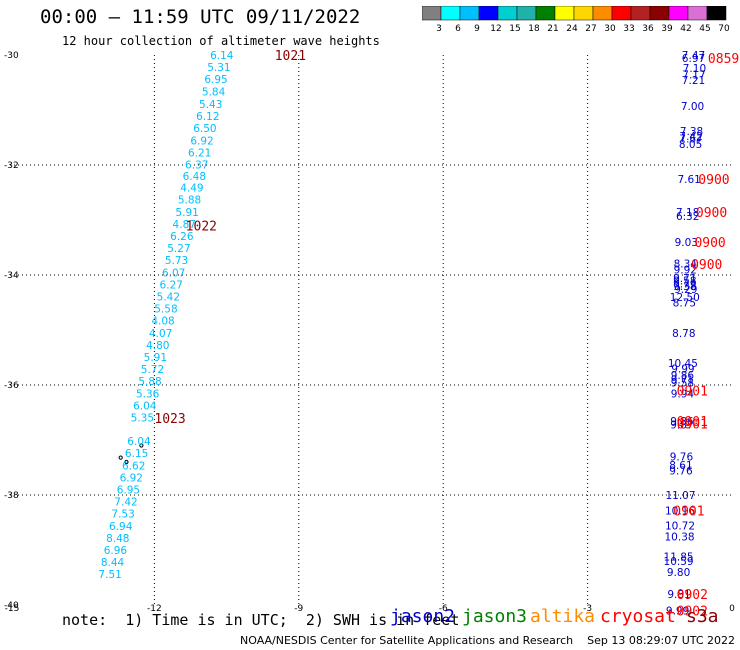 The height and width of the screenshot is (650, 740). I want to click on altika-wave-height-point: 7.53, so click(122, 515).